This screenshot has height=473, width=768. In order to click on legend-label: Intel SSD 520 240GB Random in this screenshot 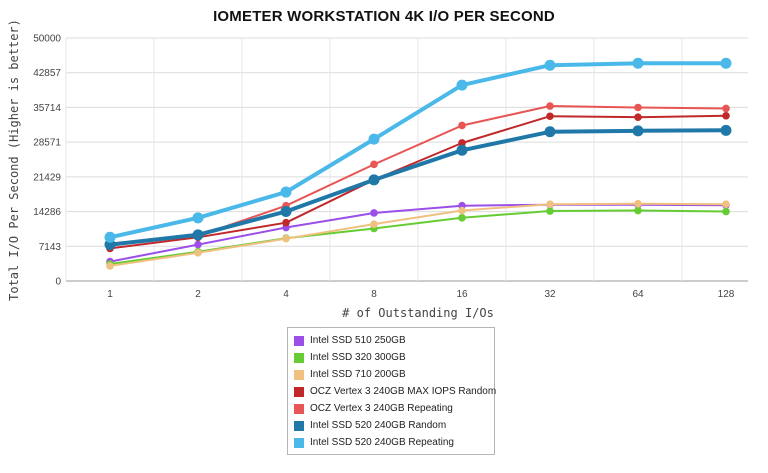, I will do `click(378, 425)`.